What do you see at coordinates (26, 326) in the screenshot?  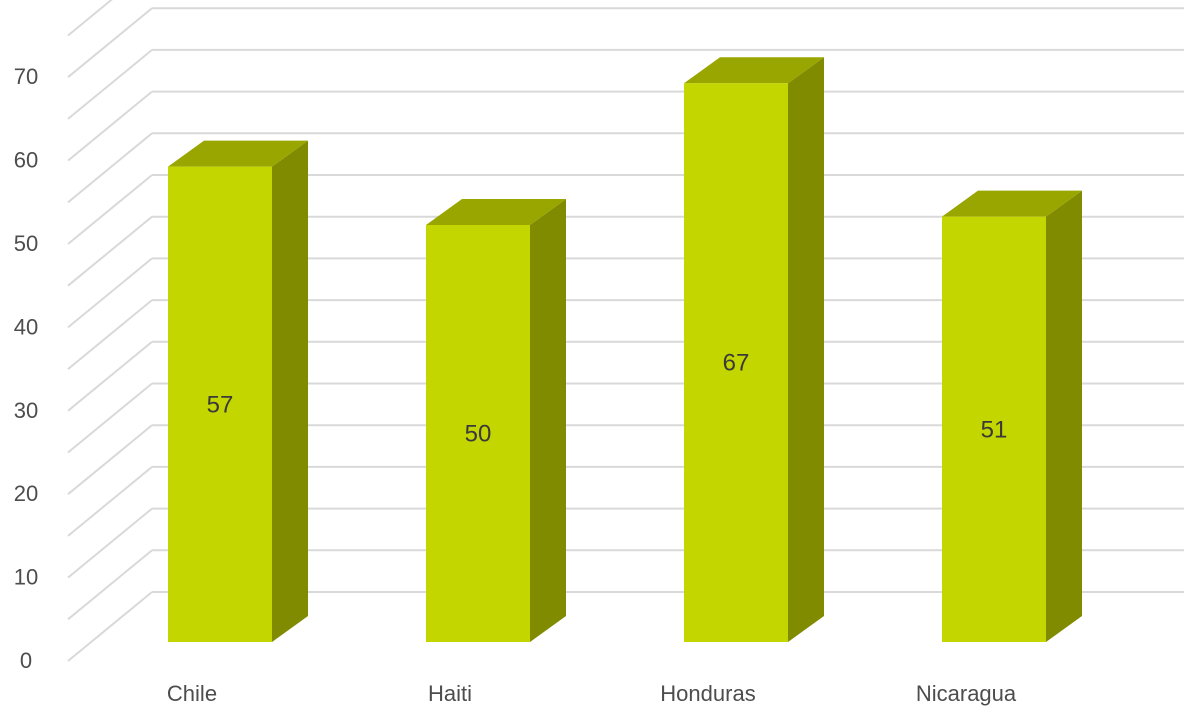 I see `y-tick-label-40: 40` at bounding box center [26, 326].